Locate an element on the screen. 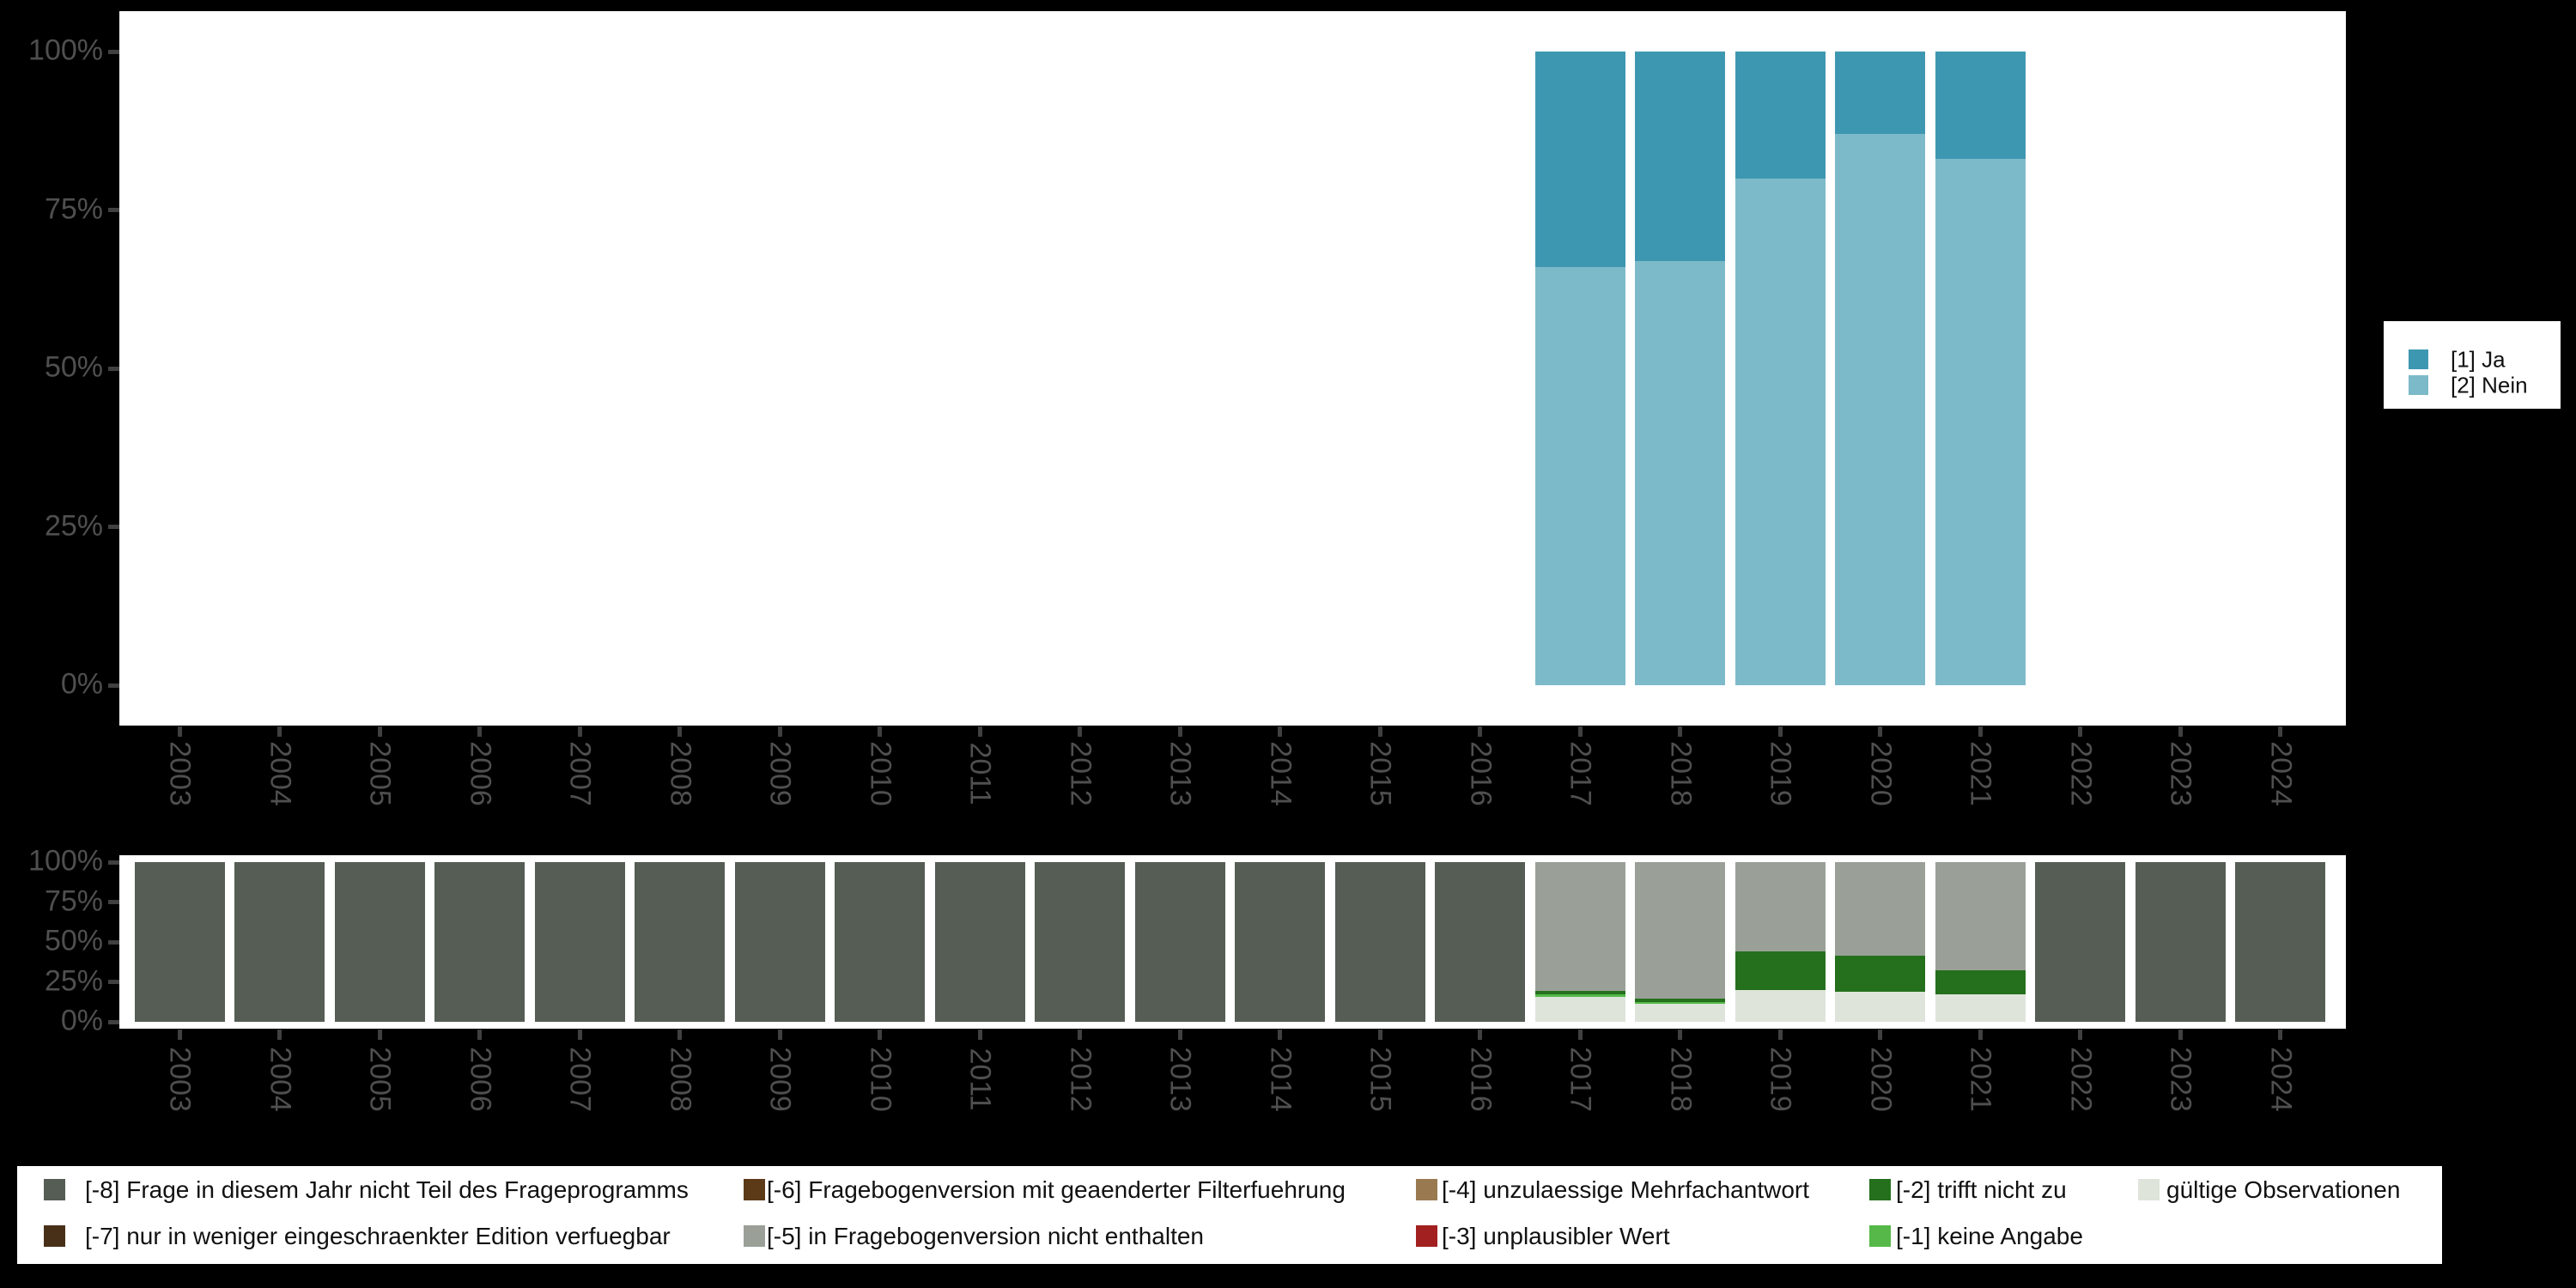 This screenshot has height=1288, width=2576. bar-segment-2008 is located at coordinates (680, 942).